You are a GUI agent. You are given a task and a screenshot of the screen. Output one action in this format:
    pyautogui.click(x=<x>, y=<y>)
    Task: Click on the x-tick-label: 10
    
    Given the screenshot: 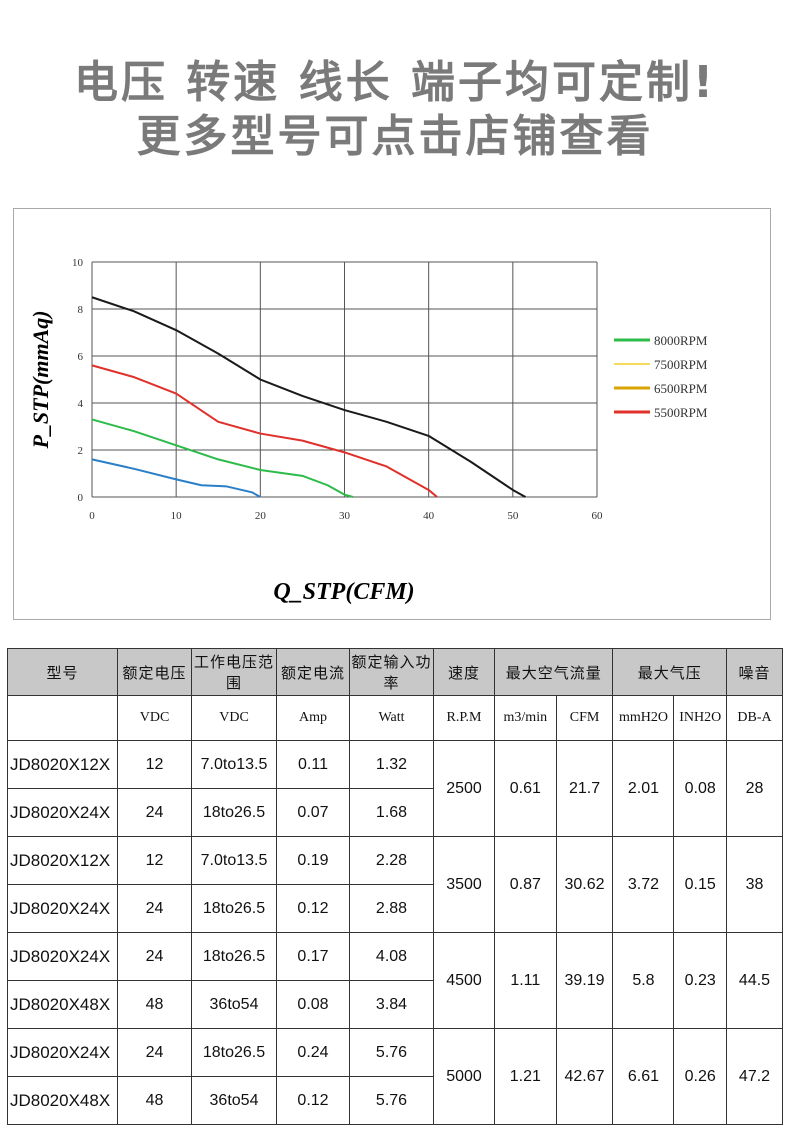 What is the action you would take?
    pyautogui.click(x=177, y=516)
    